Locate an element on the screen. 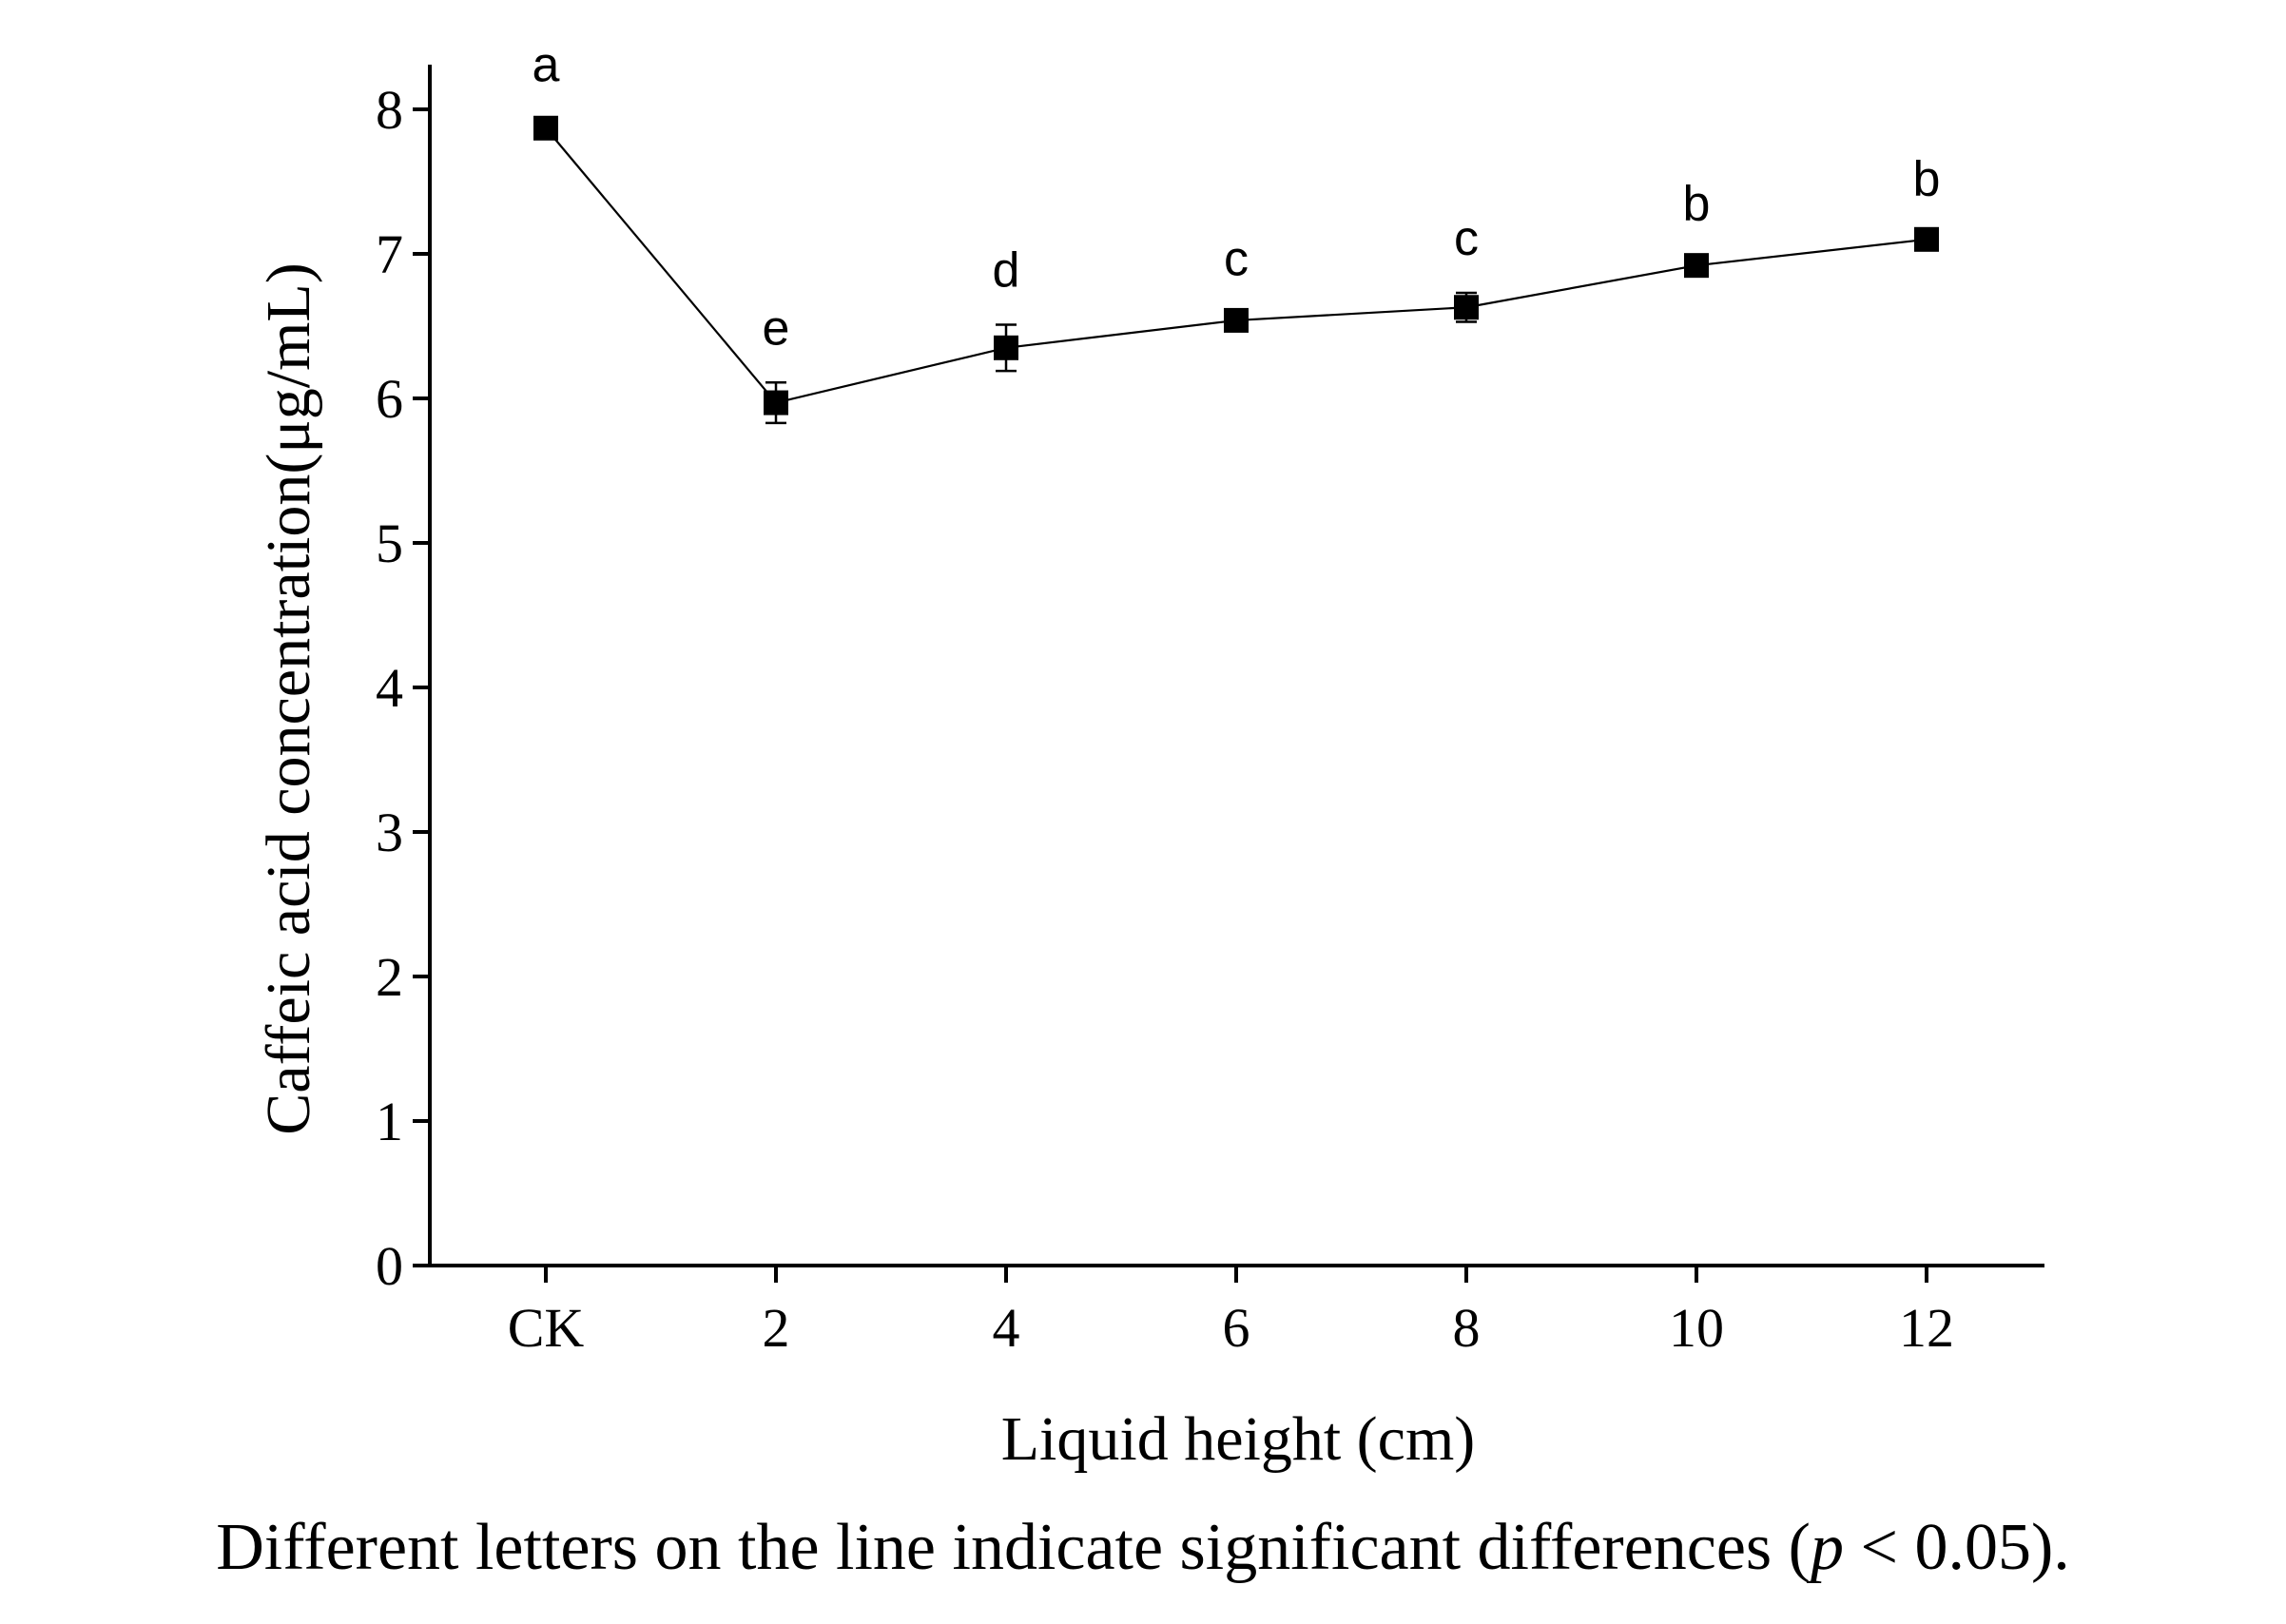 Image resolution: width=2286 pixels, height=1624 pixels. y-ticks: 0 1 2 3 4 5 6 7 8 is located at coordinates (403, 688).